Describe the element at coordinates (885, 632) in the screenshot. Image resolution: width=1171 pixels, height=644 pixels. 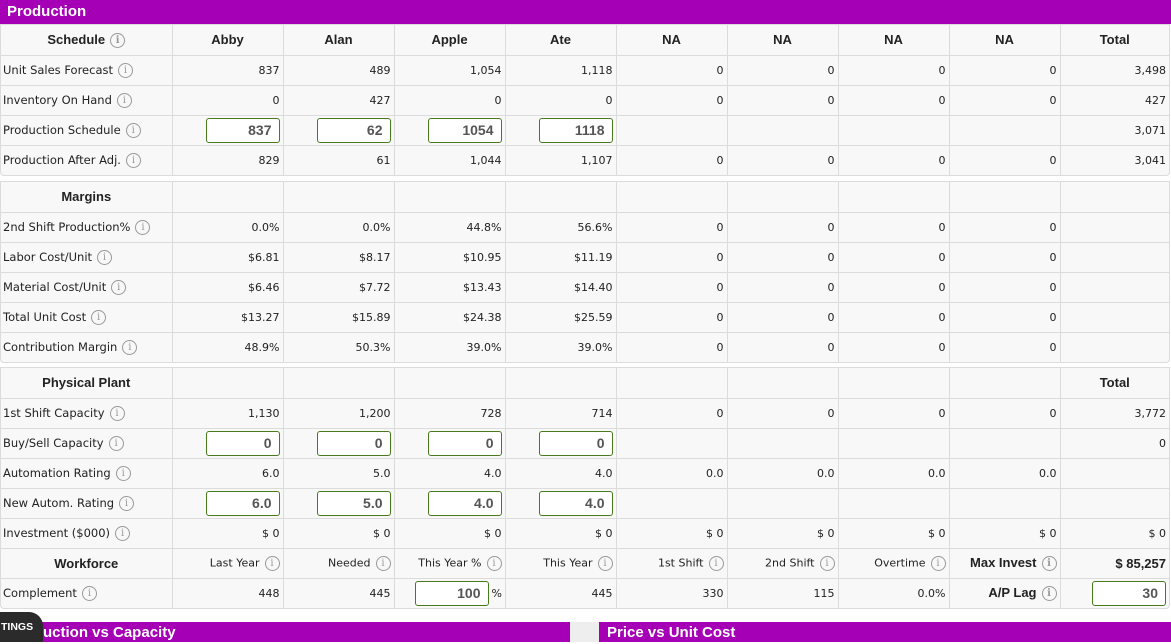
I see `price-vs-unit-cost-panel: Price vs Unit Cost` at that location.